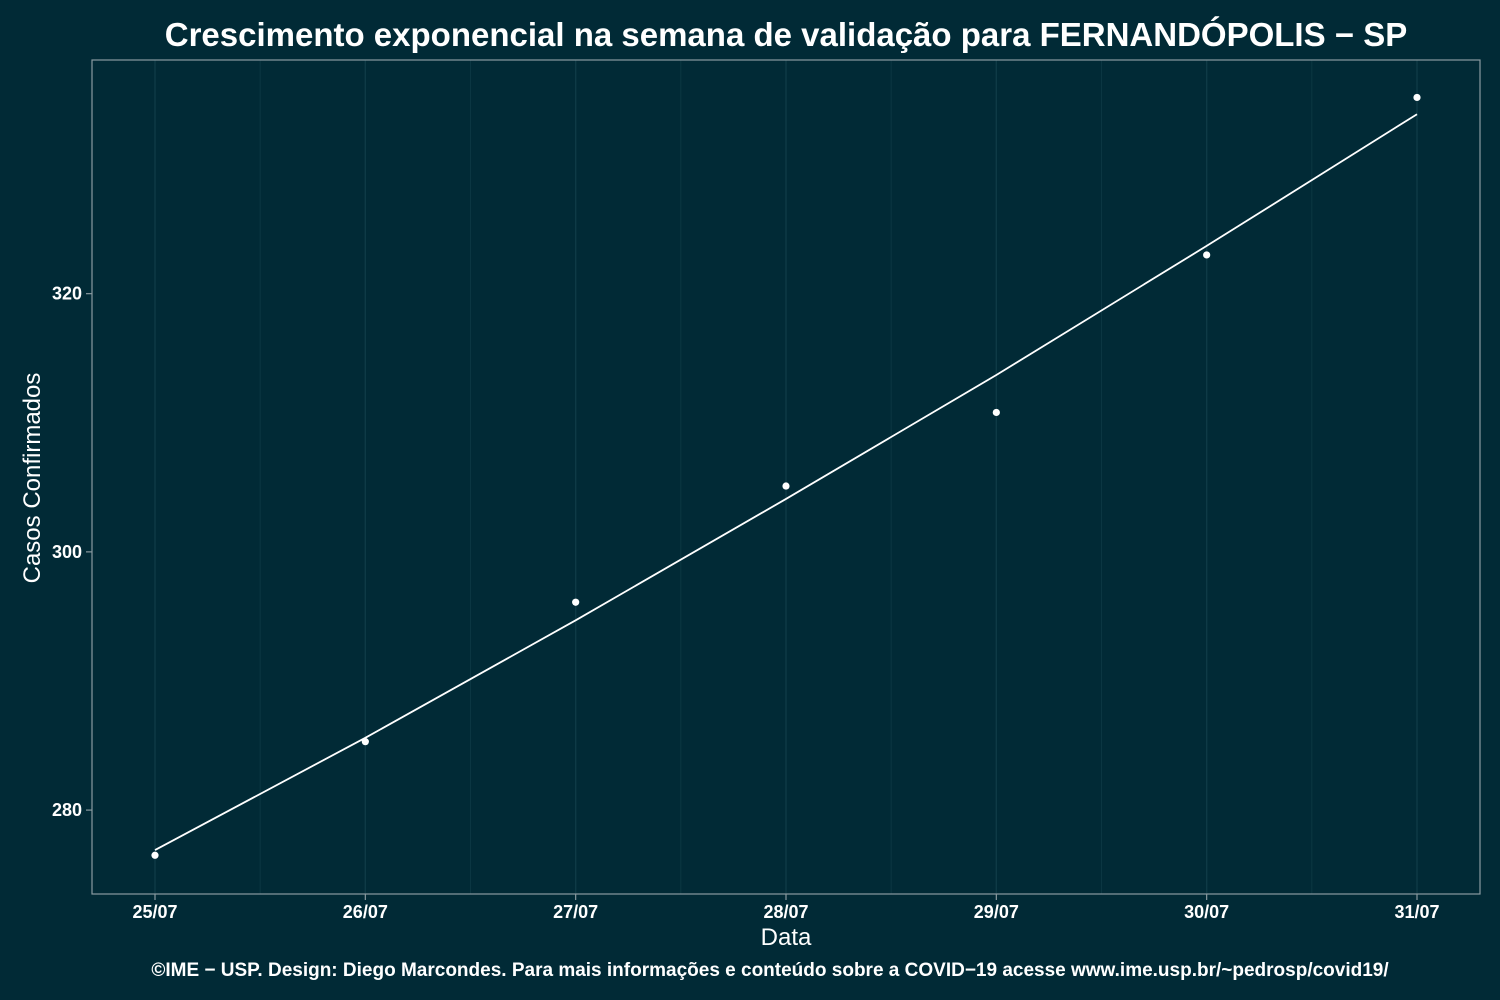 This screenshot has width=1500, height=1000. What do you see at coordinates (785, 912) in the screenshot?
I see `x-tick-label: 28/07` at bounding box center [785, 912].